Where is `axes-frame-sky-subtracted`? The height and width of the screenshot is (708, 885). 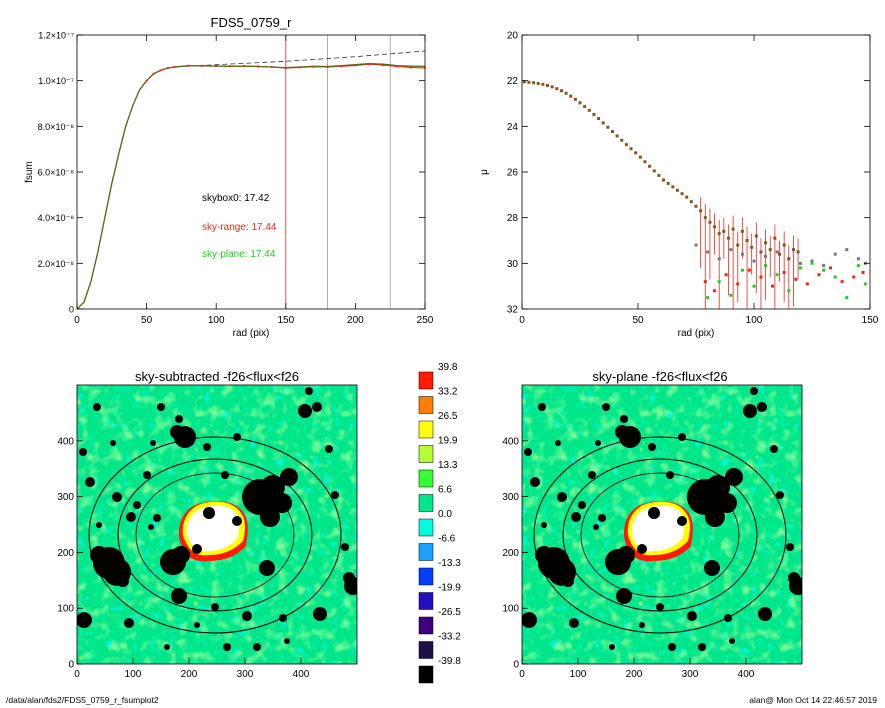
axes-frame-sky-subtracted is located at coordinates (217, 524).